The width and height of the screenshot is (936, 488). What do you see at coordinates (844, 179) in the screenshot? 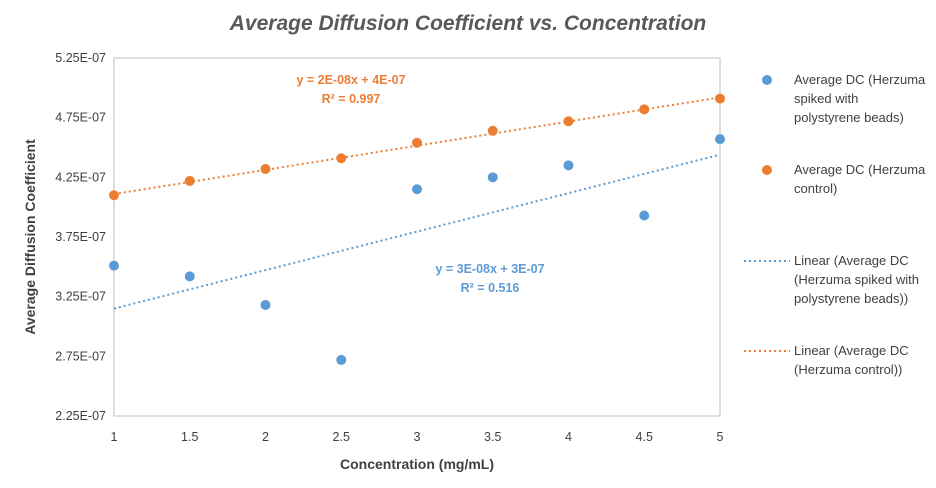
I see `legend-item-control: Average DC (Herzuma control)` at bounding box center [844, 179].